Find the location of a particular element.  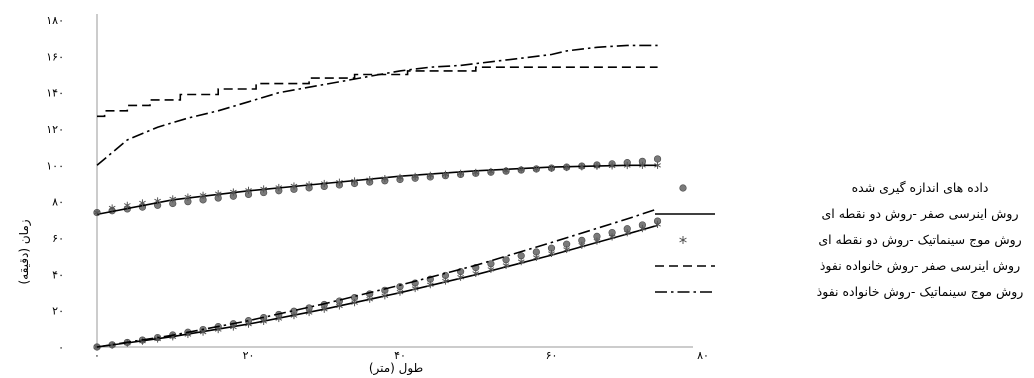

series-2-group-1-point-5-stroke is located at coordinates (173, 199).